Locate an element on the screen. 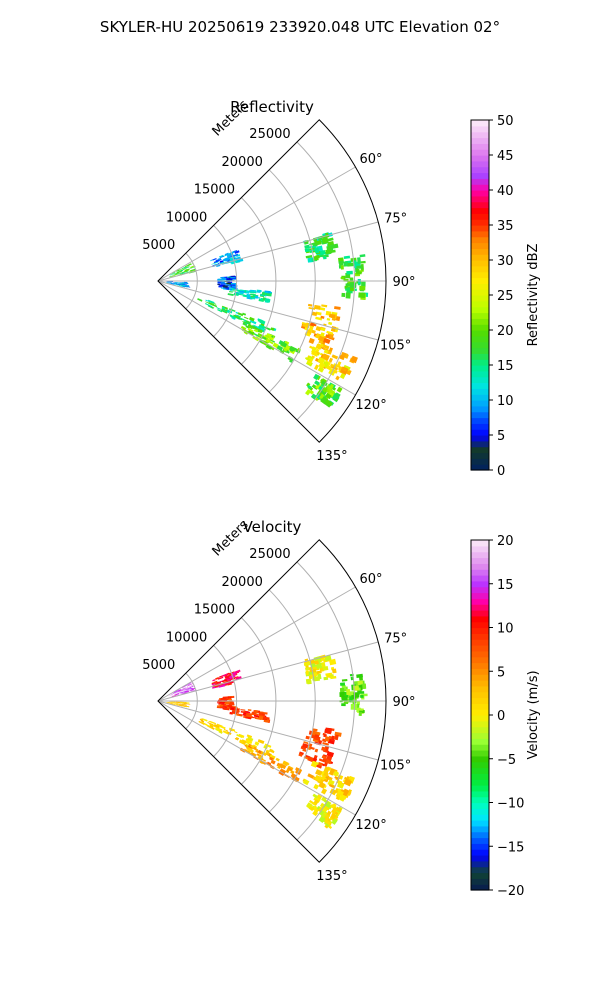 The image size is (600, 1000). range-tick-label: 5000 is located at coordinates (158, 665).